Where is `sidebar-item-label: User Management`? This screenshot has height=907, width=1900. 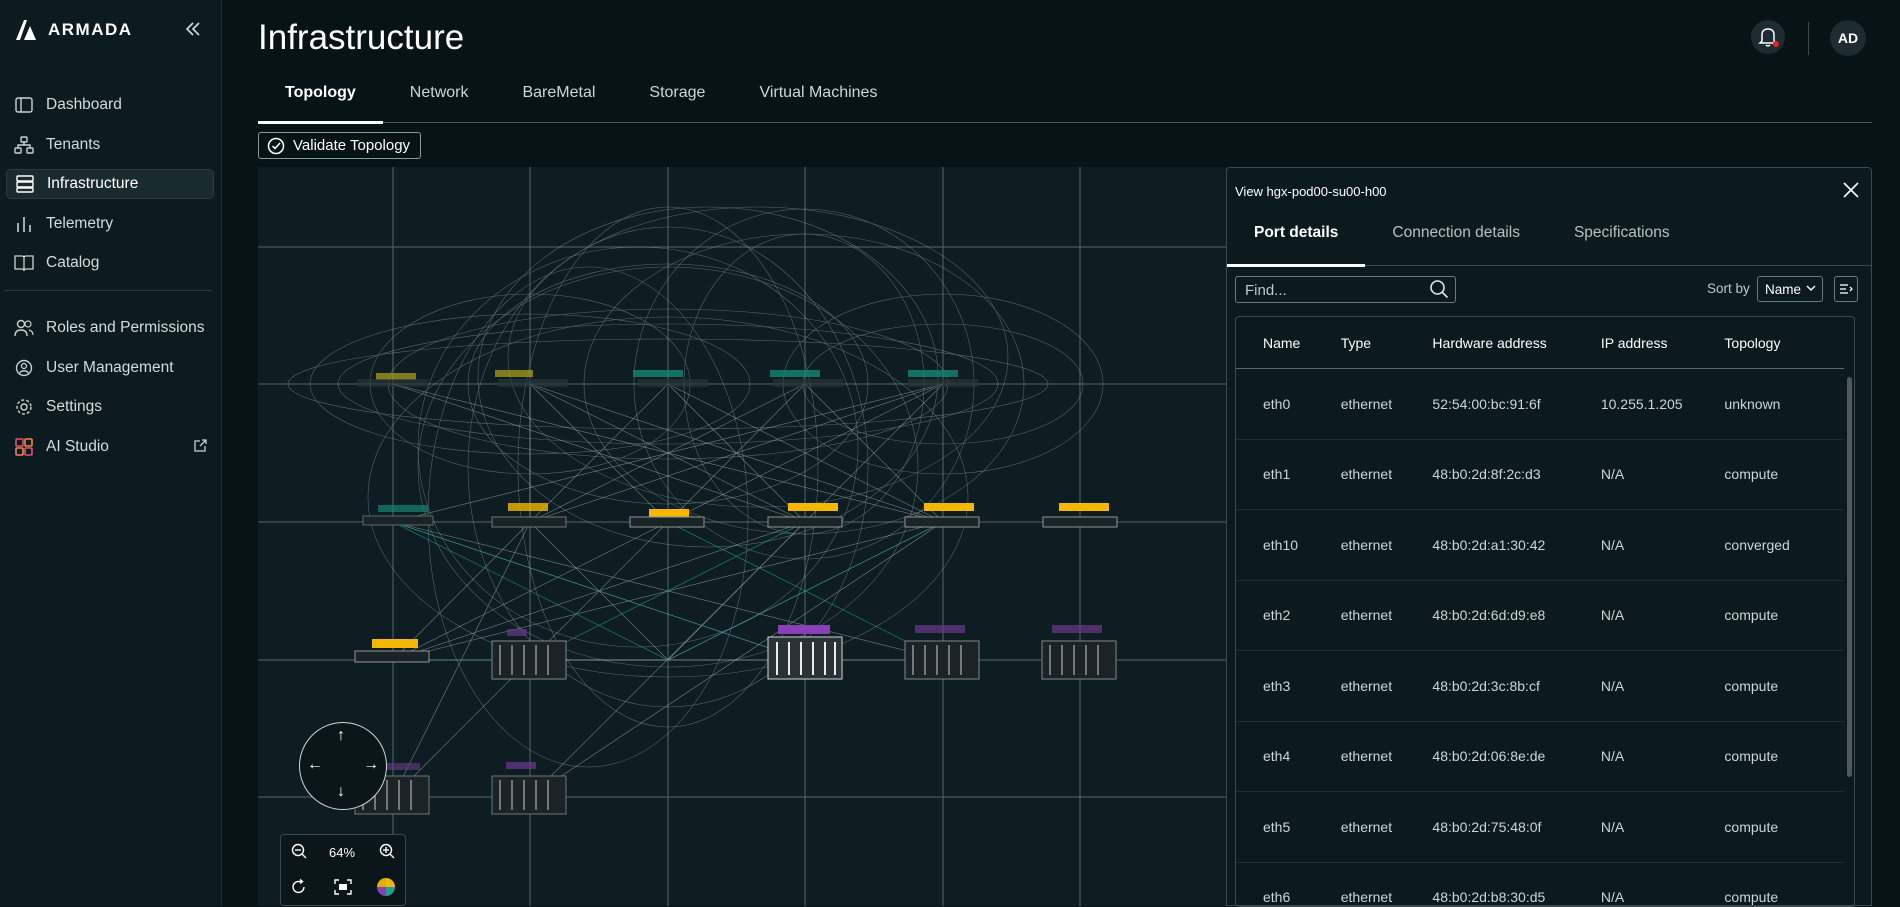
sidebar-item-label: User Management is located at coordinates (110, 368).